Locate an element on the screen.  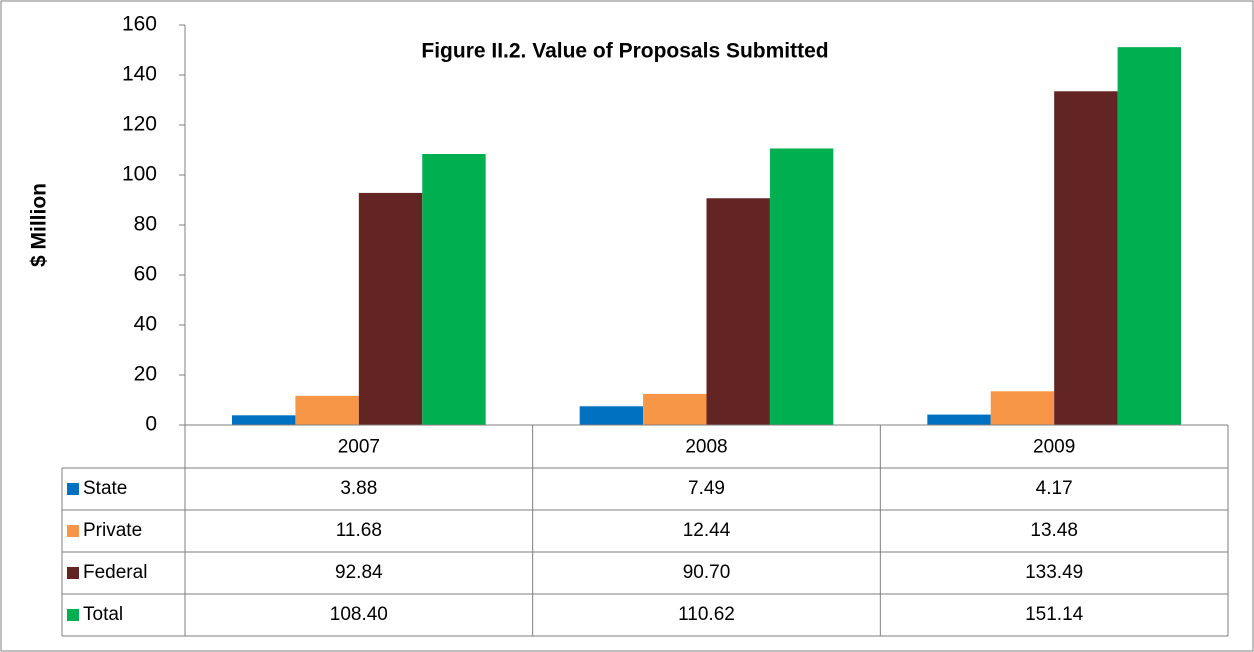
table-value: 13.48 is located at coordinates (1054, 530).